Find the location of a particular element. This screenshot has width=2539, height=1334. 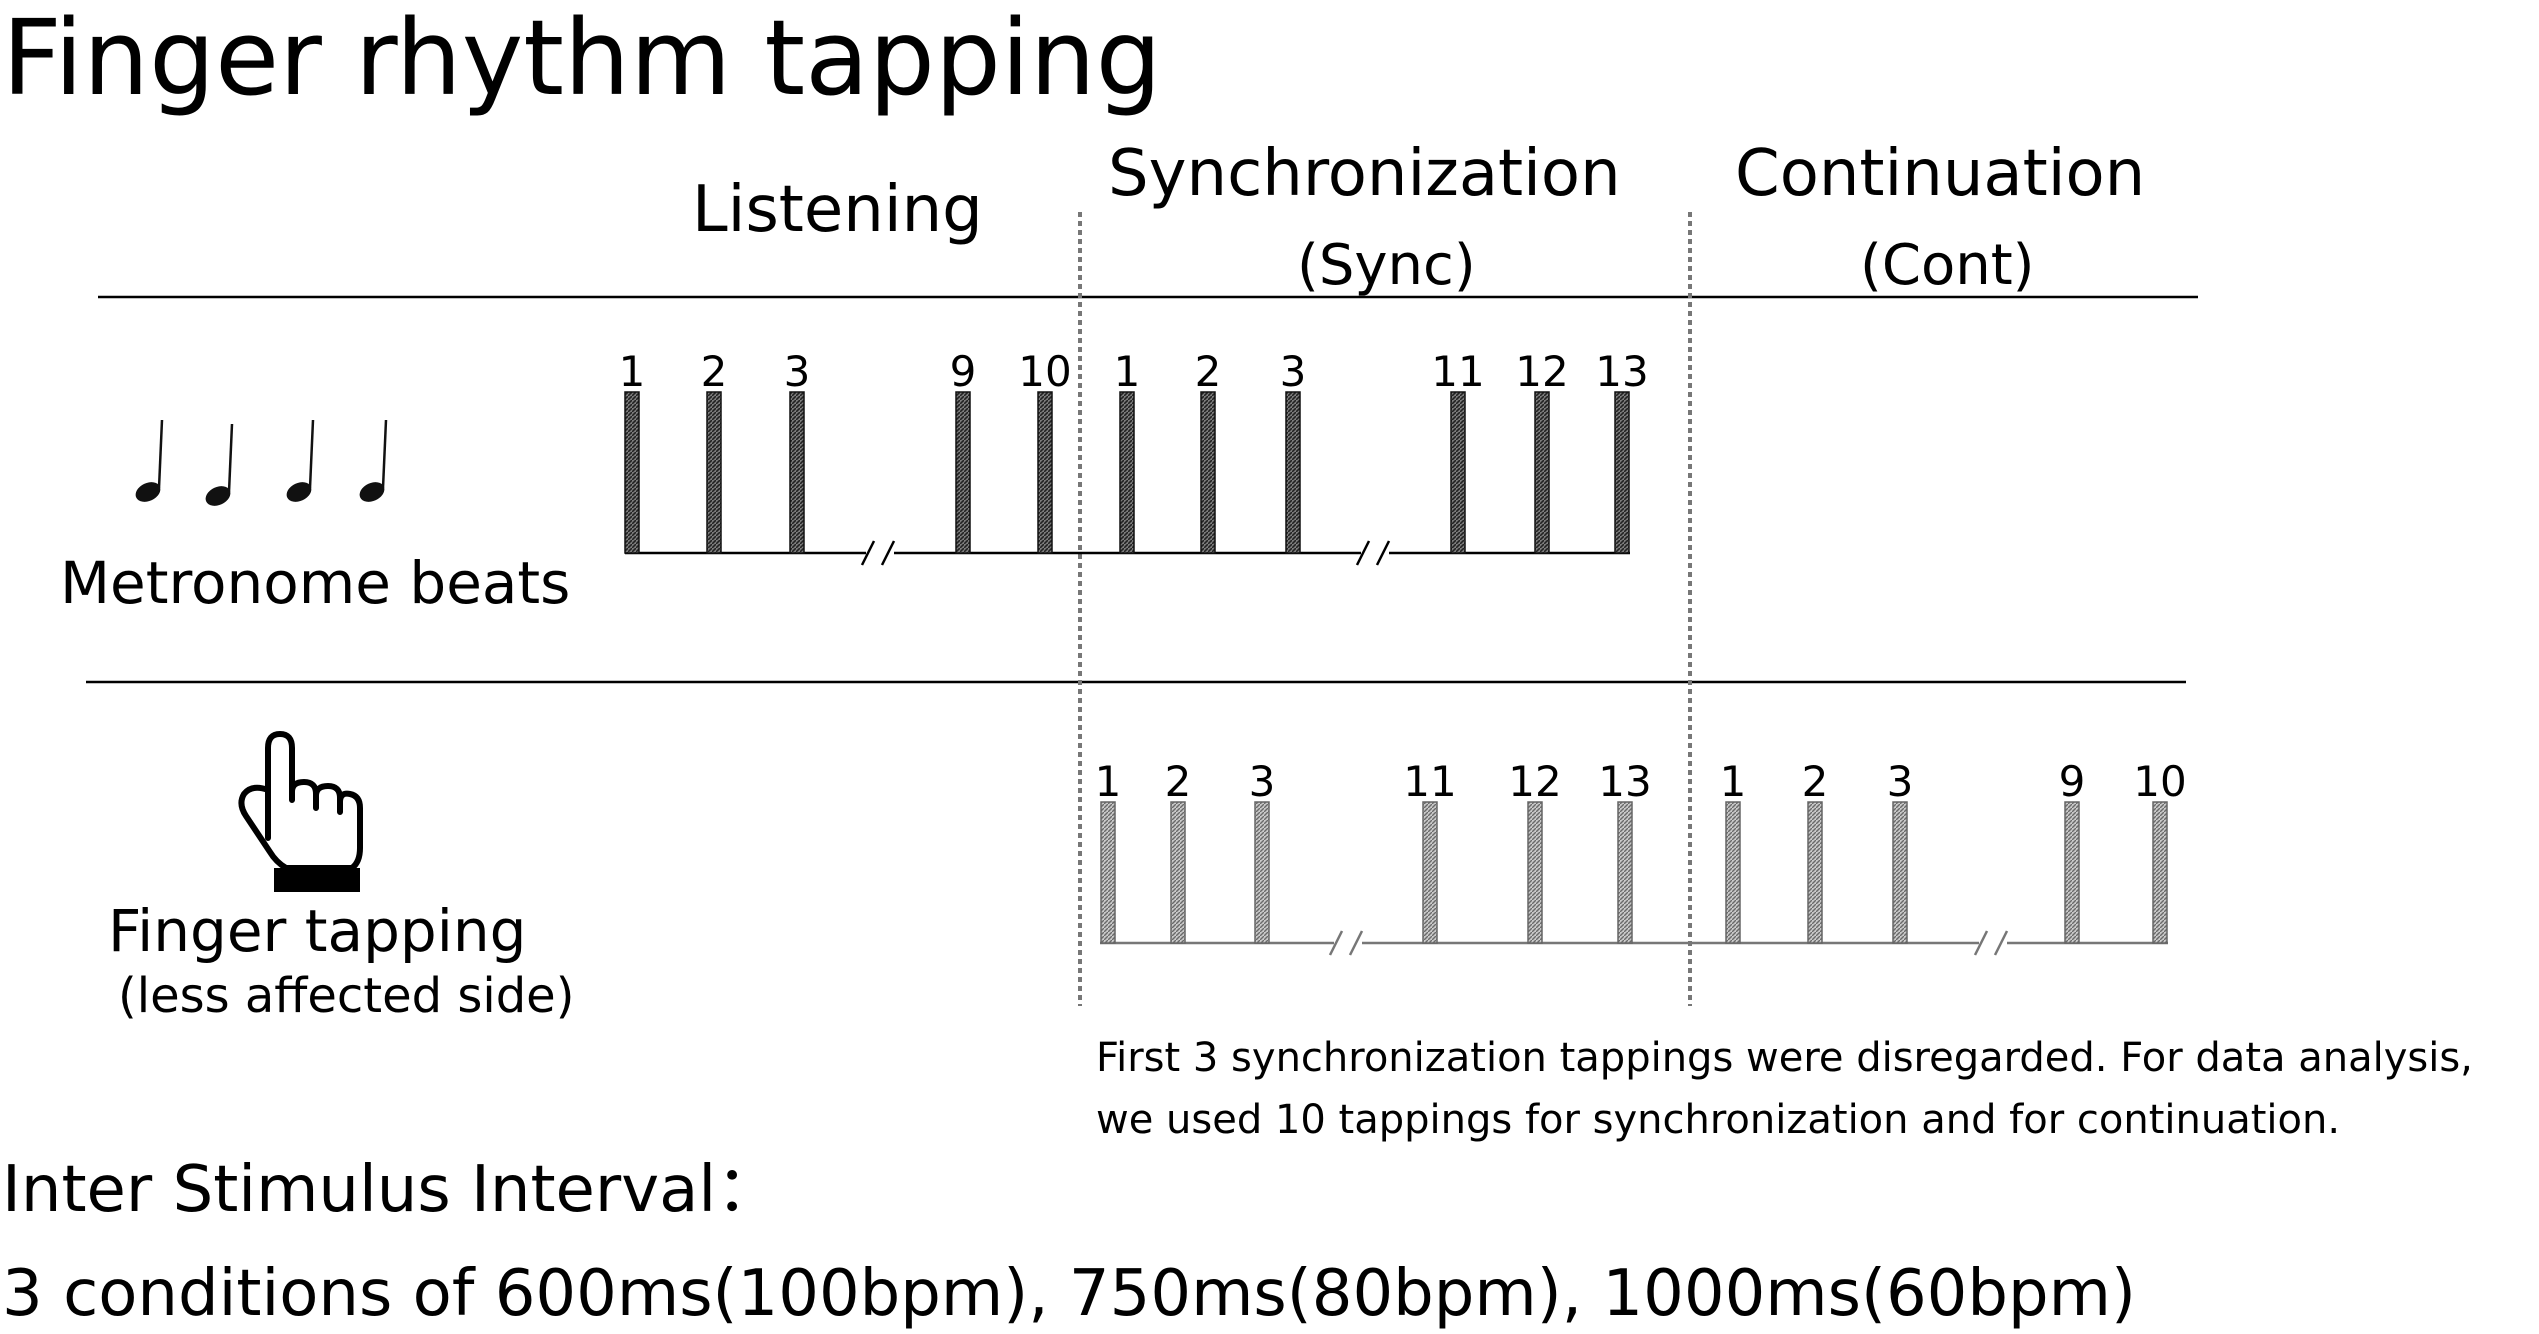

metronome-track: 1 2 3 9 10 1 2 3 11 12 13 is located at coordinates (1134, 456).